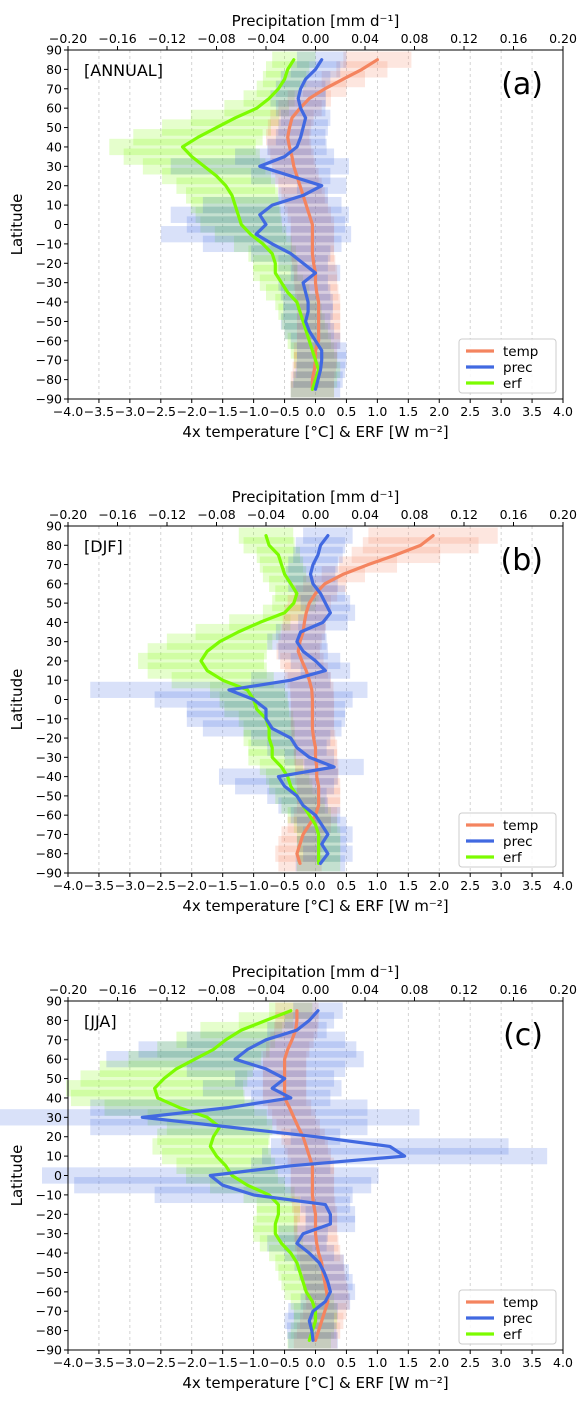 Image resolution: width=581 pixels, height=1416 pixels. I want to click on x-tick-label: 1.5, so click(408, 1362).